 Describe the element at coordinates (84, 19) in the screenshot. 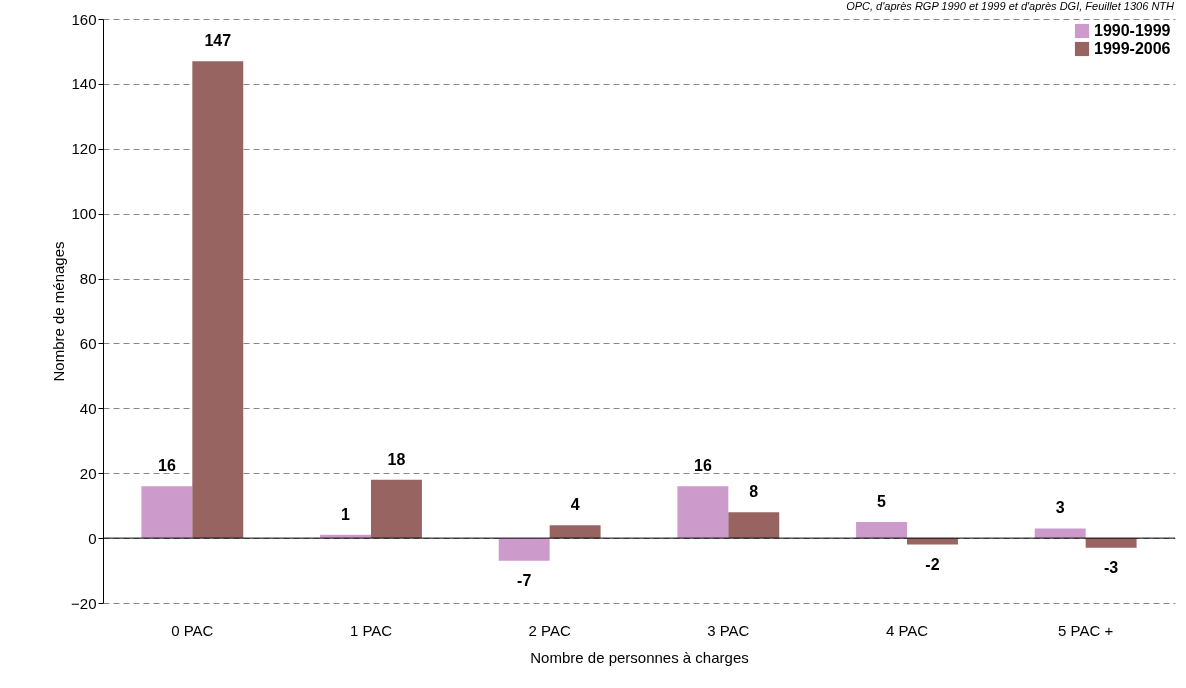

I see `y-tick-label: 160` at that location.